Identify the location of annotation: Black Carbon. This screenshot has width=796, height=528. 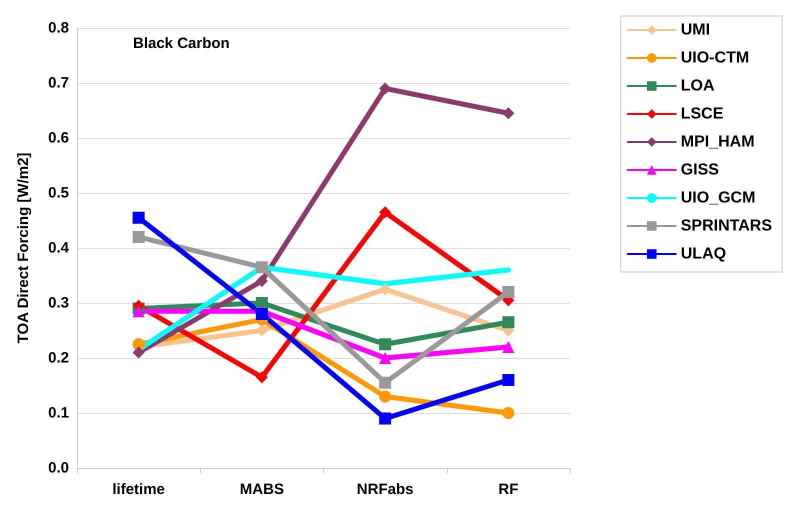
(181, 43).